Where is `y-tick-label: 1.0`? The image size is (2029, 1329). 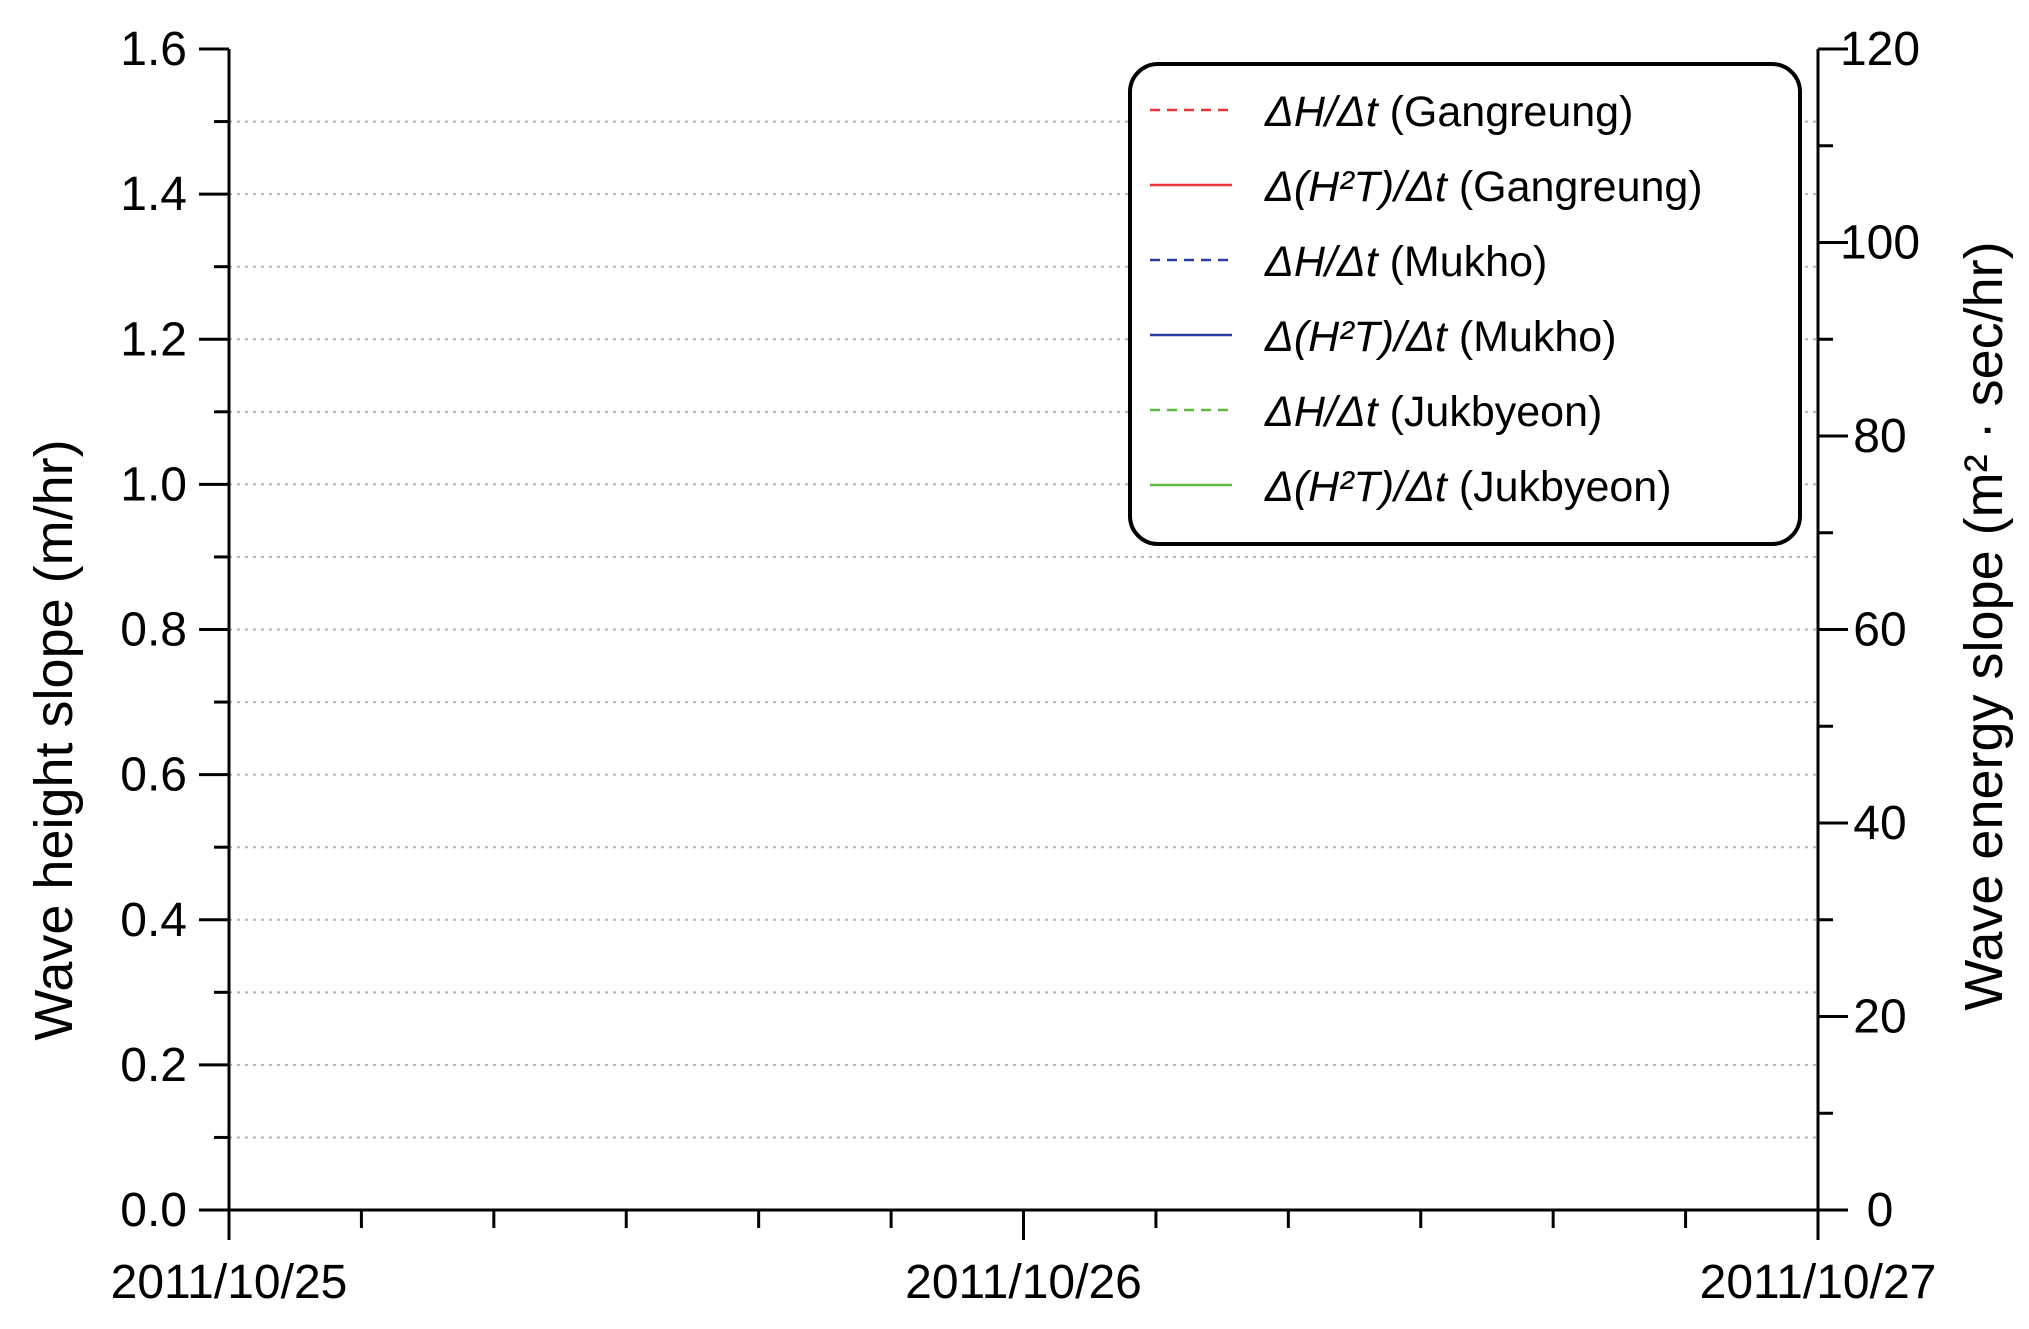
y-tick-label: 1.0 is located at coordinates (153, 484).